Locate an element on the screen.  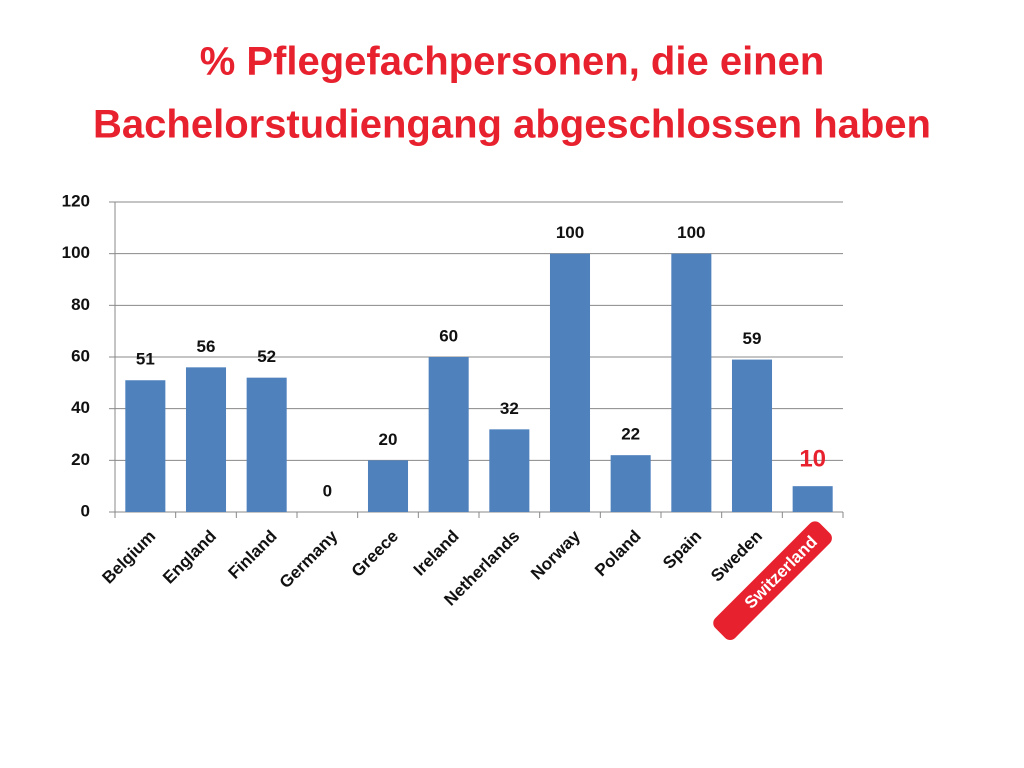
data-label: 10 is located at coordinates (812, 459).